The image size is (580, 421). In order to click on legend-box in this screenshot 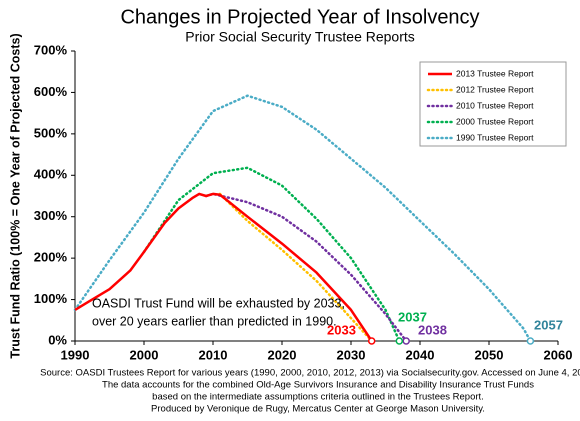, I will do `click(493, 104)`.